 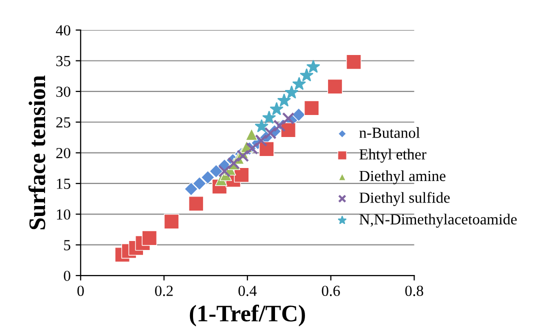 What do you see at coordinates (63, 183) in the screenshot?
I see `y-tick-label: 15` at bounding box center [63, 183].